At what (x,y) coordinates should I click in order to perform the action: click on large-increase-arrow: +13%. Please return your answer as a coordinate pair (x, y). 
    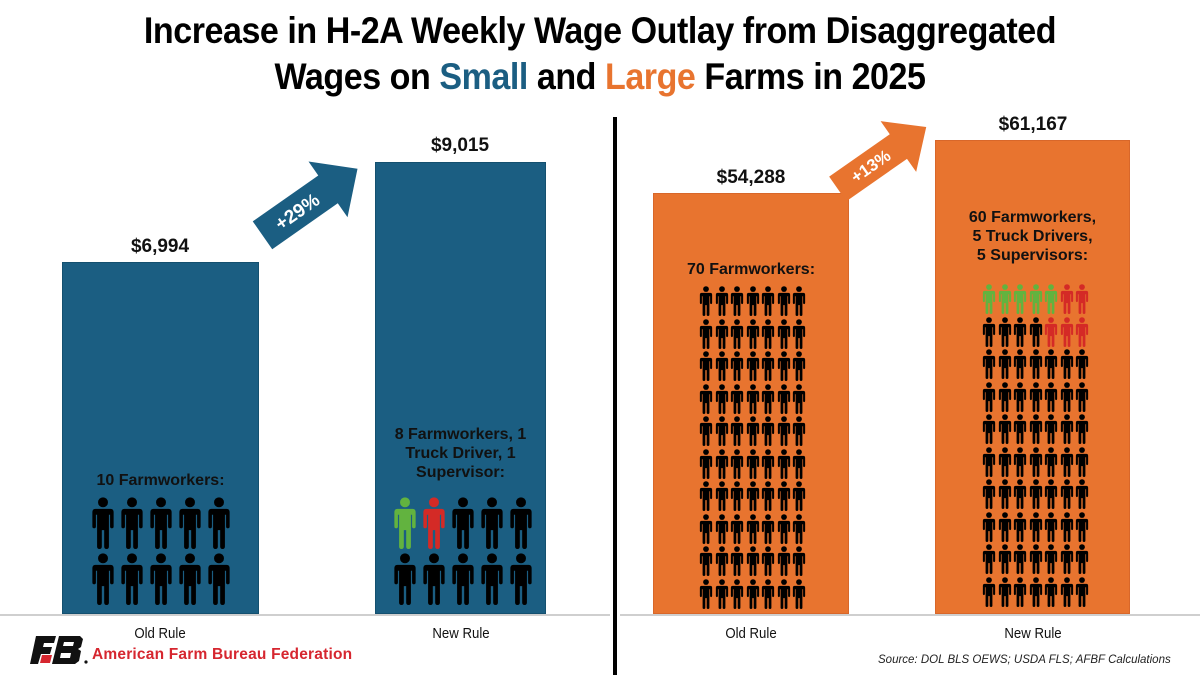
    Looking at the image, I should click on (878, 161).